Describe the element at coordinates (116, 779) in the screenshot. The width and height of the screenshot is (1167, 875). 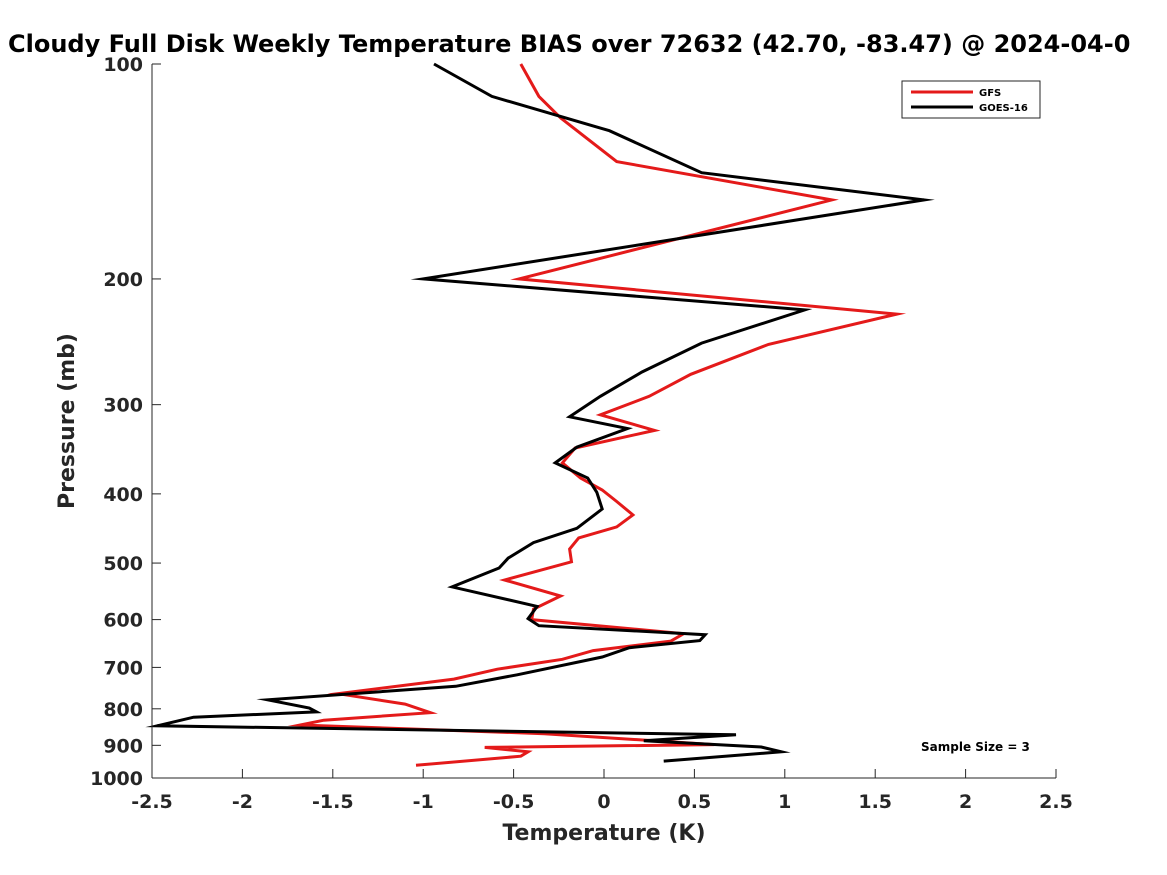
I see `y-tick-label: 1000` at that location.